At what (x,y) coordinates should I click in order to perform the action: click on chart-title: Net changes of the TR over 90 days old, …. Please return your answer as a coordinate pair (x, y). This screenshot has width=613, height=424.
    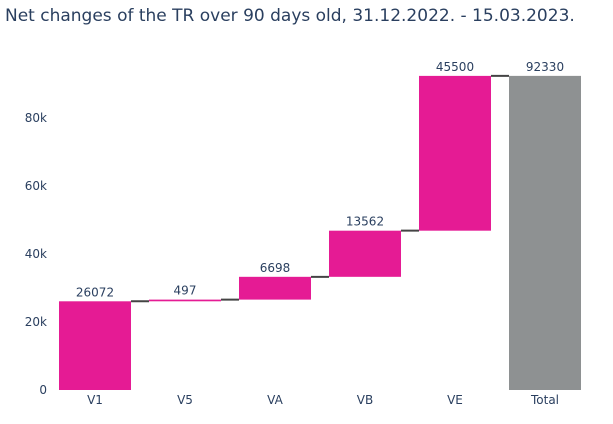
    Looking at the image, I should click on (290, 16).